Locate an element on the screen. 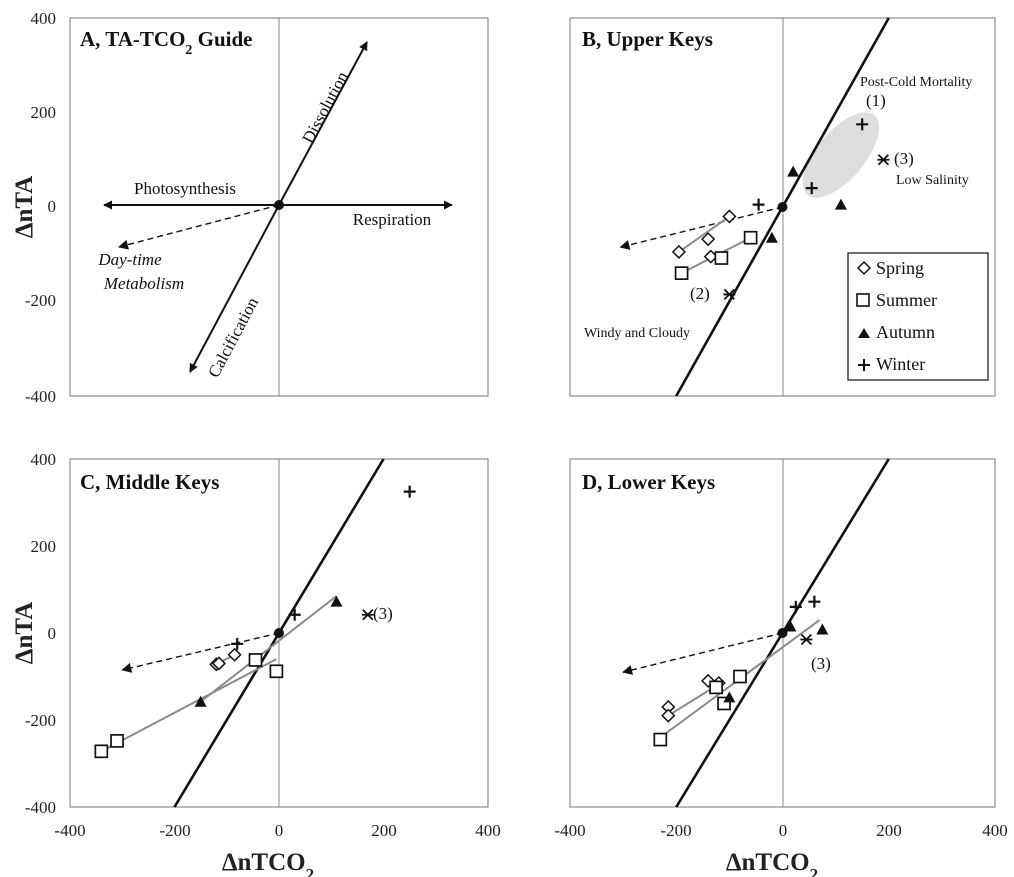 The image size is (1014, 877). panelD-title: D, Lower Keys is located at coordinates (648, 482).